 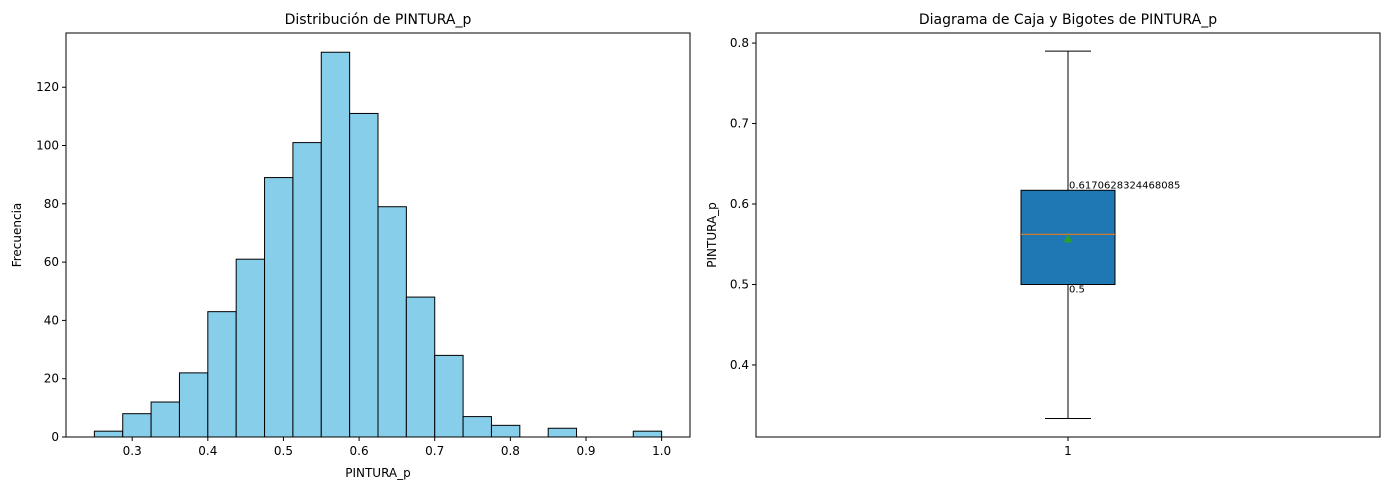 I want to click on x-tick-label: 0.3, so click(x=132, y=451).